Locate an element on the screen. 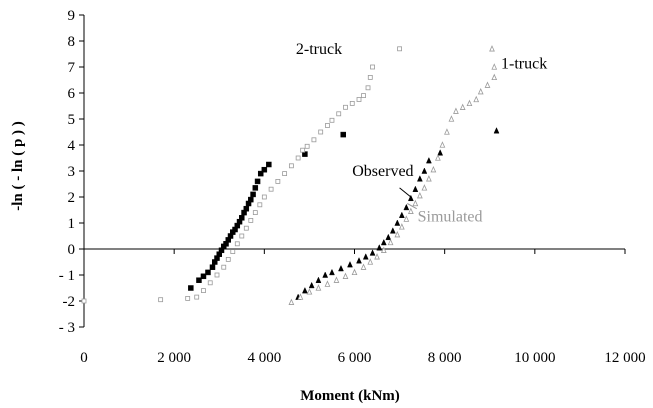  y-tick-label: 1 is located at coordinates (72, 224).